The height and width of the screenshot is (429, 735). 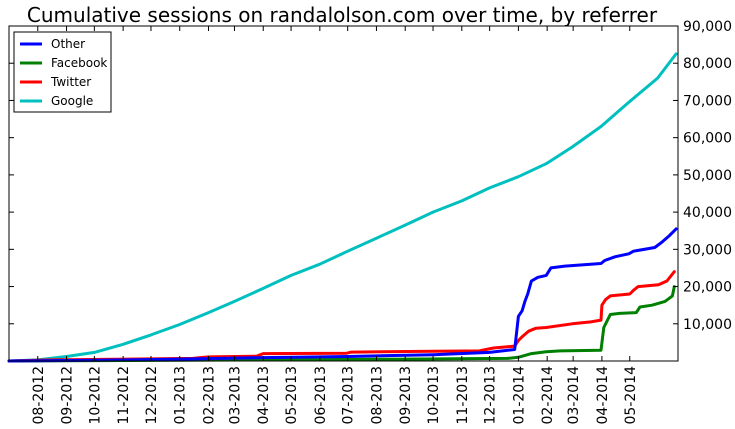 I want to click on legend-label-other: Other, so click(x=68, y=44).